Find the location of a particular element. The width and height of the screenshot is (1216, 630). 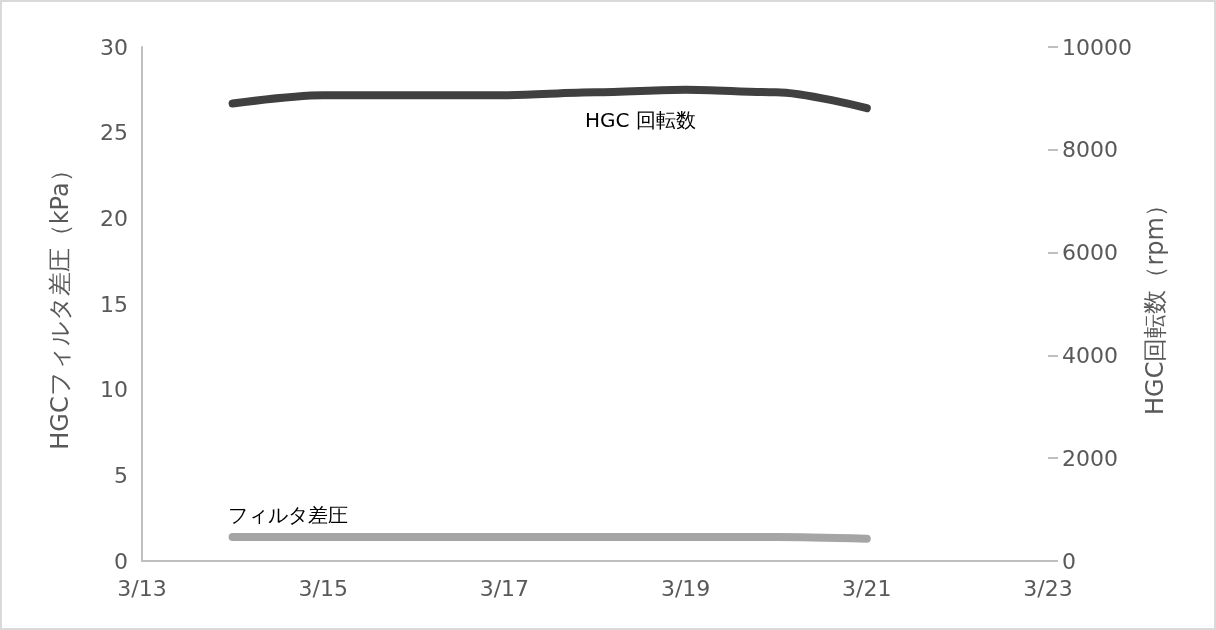

y-tick-label: 25 is located at coordinates (114, 133).